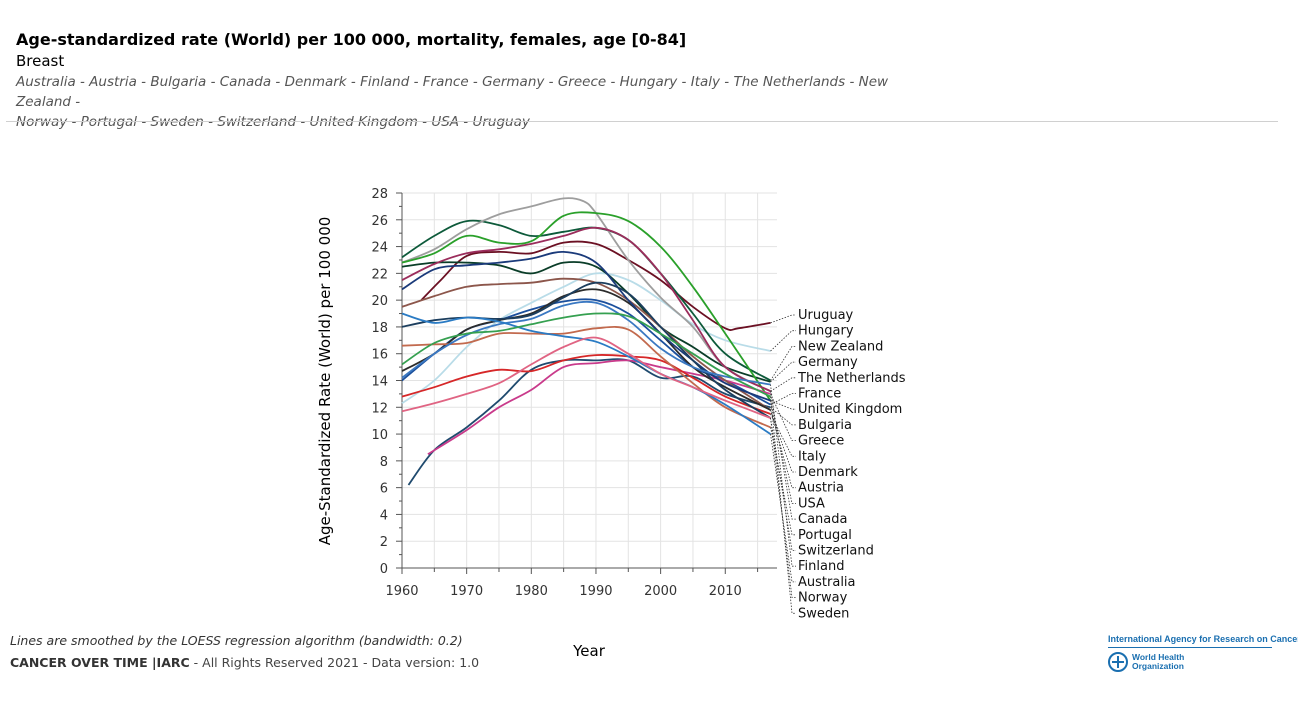 The width and height of the screenshot is (1298, 709). I want to click on y-tick-label: 6, so click(384, 489).